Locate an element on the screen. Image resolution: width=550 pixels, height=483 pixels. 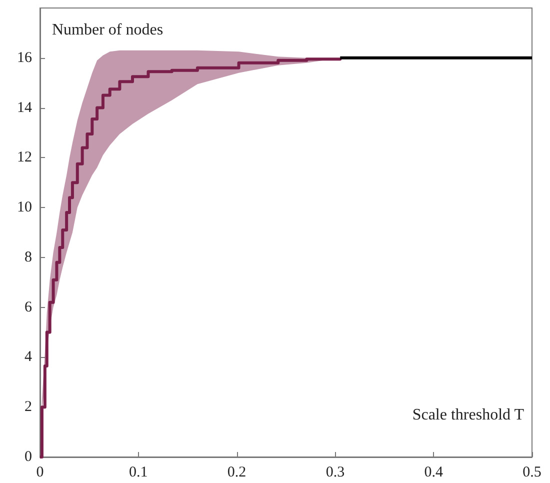
y-tick-label: 2 is located at coordinates (28, 407).